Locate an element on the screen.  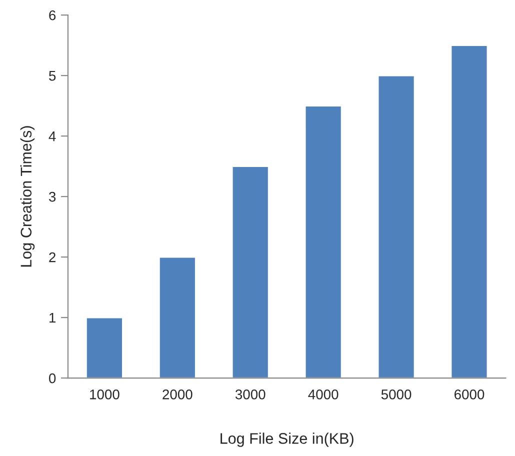
x-tick-label: 1000 is located at coordinates (105, 395).